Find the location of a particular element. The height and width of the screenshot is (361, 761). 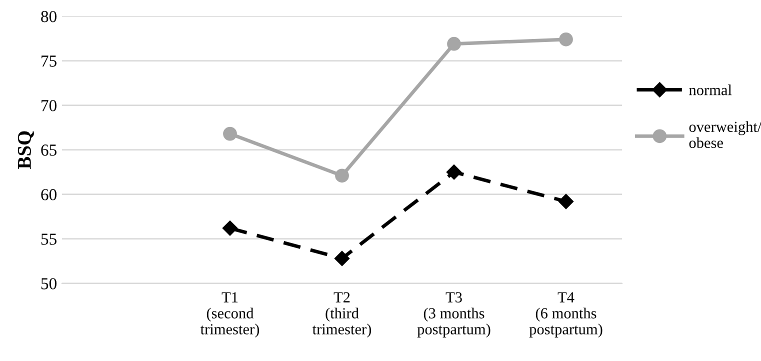

y-tick-label: 65 is located at coordinates (48, 150).